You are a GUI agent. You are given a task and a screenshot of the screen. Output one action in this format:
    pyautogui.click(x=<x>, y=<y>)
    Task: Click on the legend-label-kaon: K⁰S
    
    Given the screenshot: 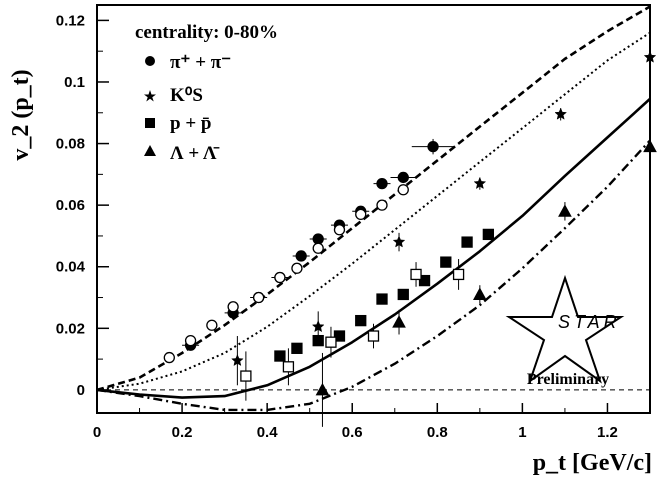 What is the action you would take?
    pyautogui.click(x=186, y=95)
    